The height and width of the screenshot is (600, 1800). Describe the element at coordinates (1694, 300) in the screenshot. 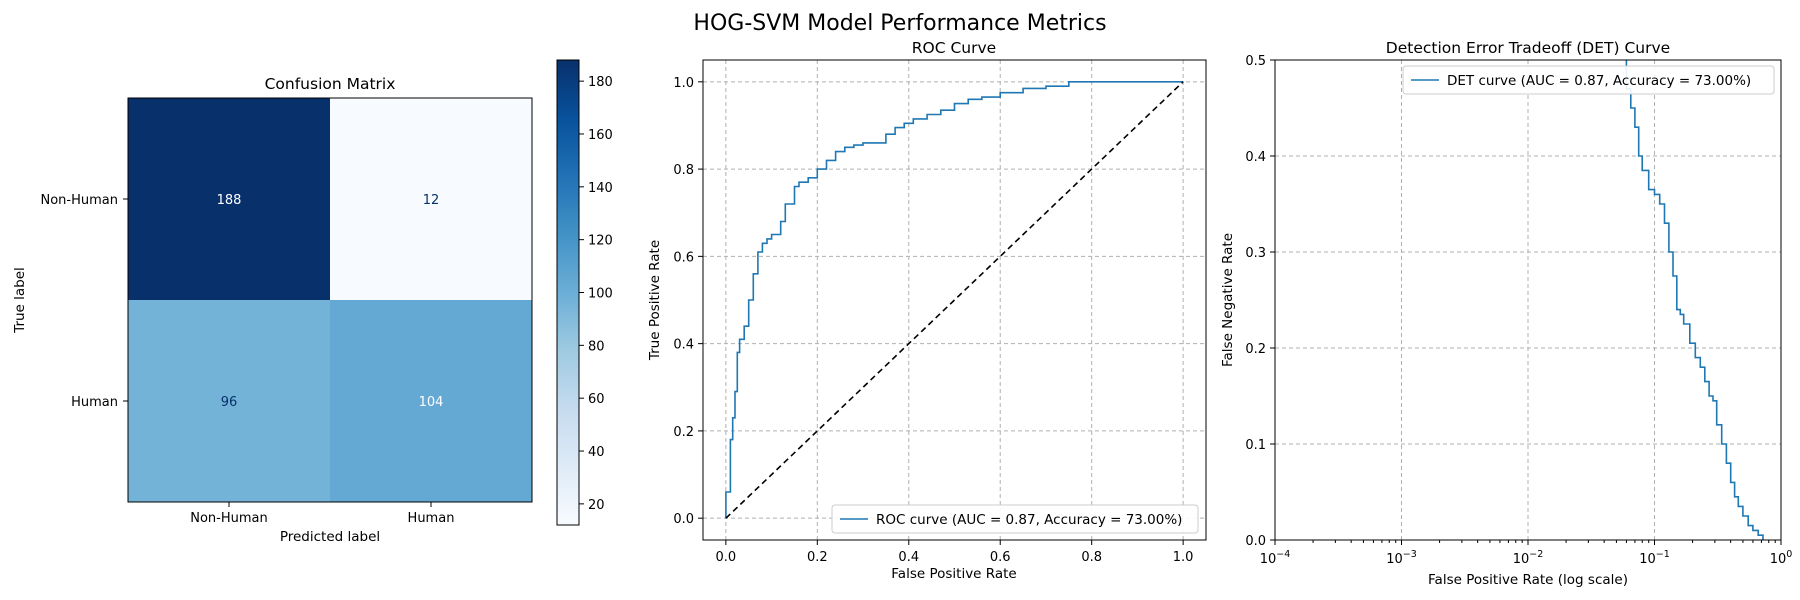

I see `det-curve-line` at that location.